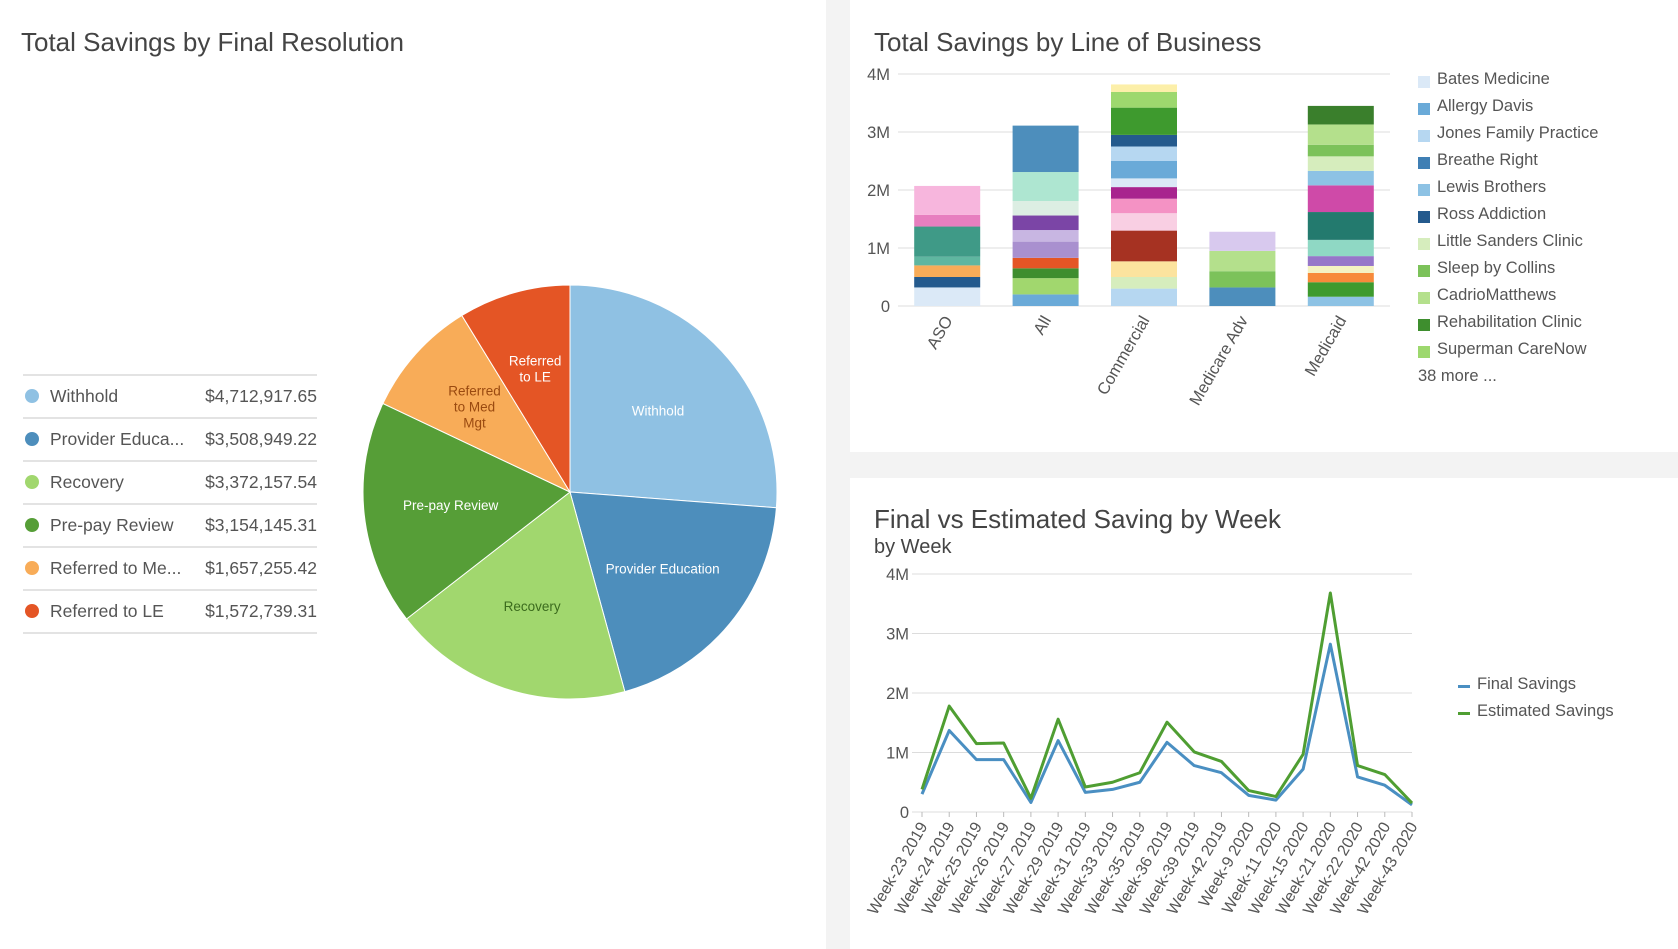 Image resolution: width=1678 pixels, height=949 pixels. What do you see at coordinates (897, 635) in the screenshot?
I see `line-y-tick: 3M` at bounding box center [897, 635].